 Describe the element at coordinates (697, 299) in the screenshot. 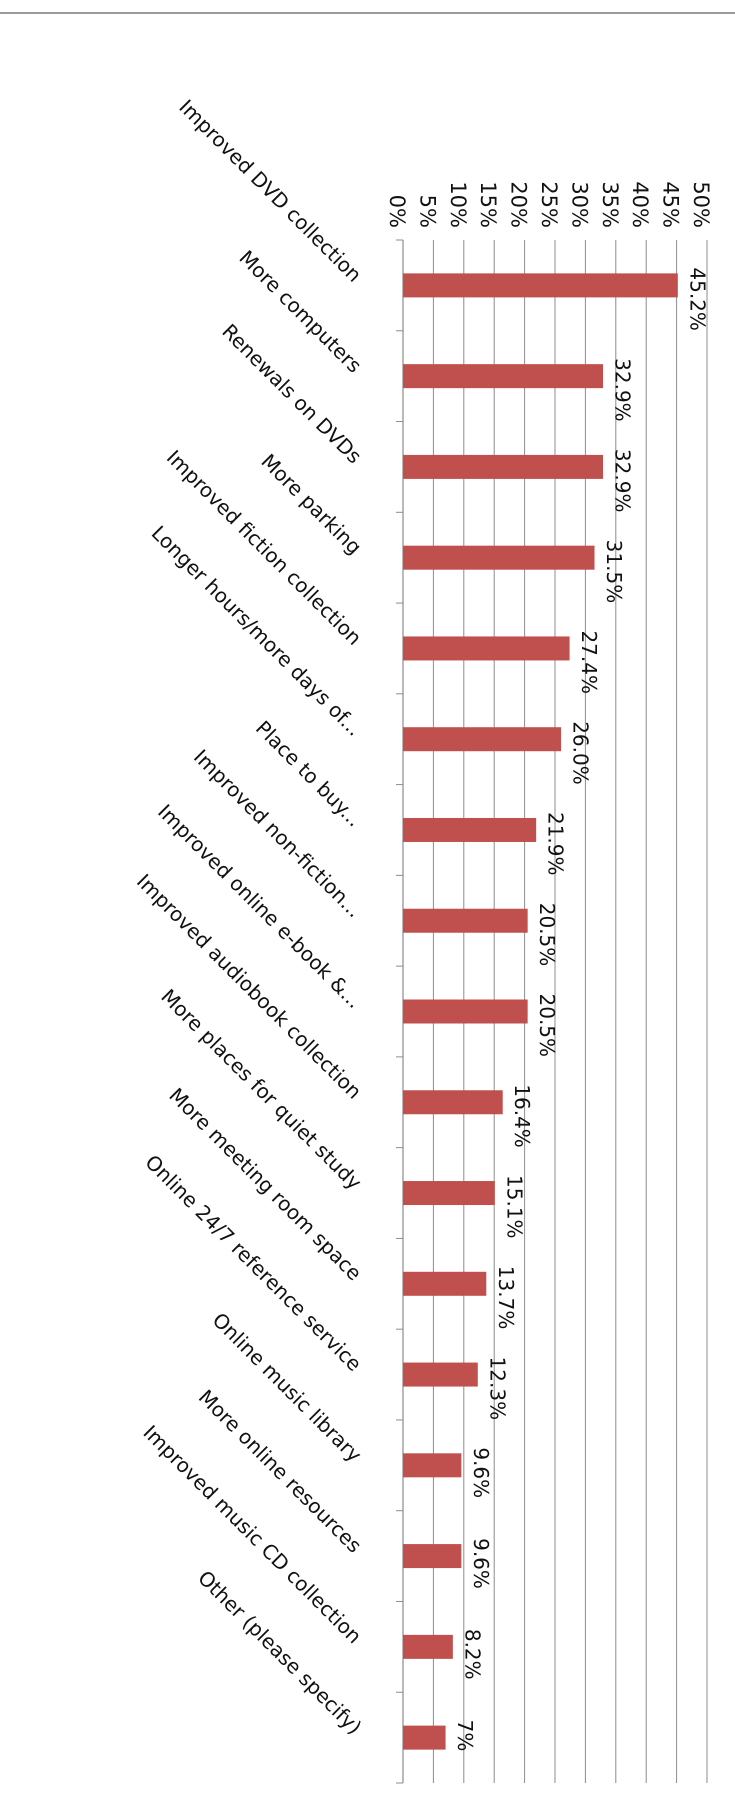

I see `data-label: 45.2%` at that location.